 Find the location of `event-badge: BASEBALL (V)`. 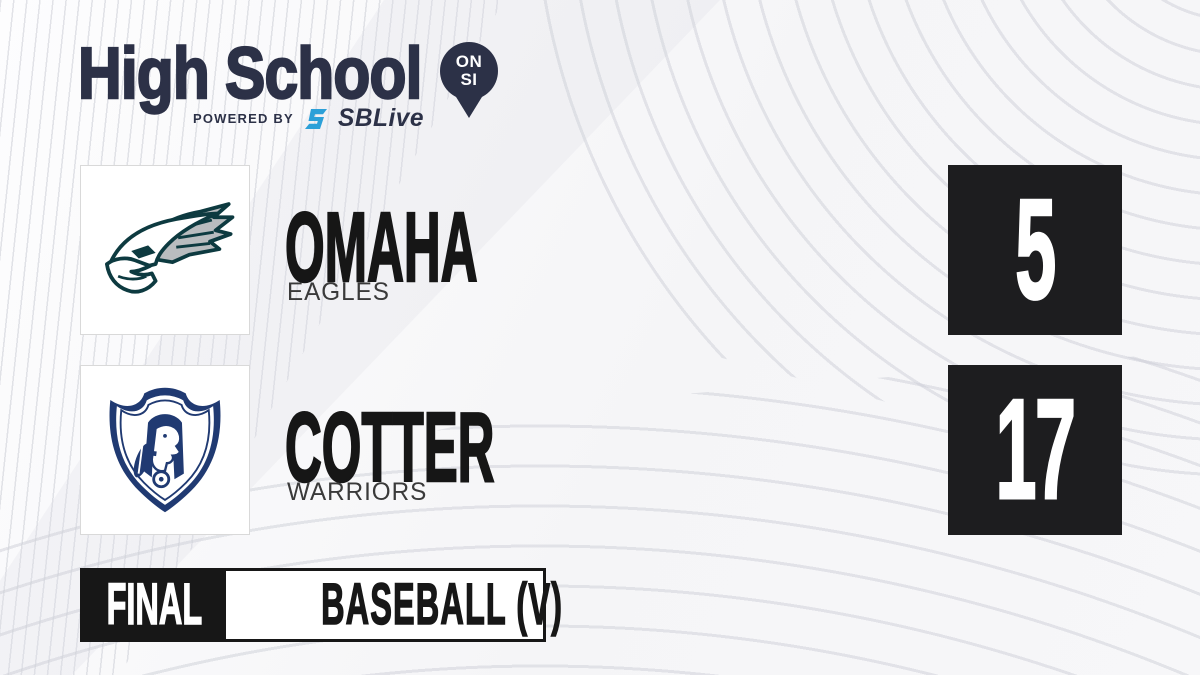

event-badge: BASEBALL (V) is located at coordinates (442, 605).